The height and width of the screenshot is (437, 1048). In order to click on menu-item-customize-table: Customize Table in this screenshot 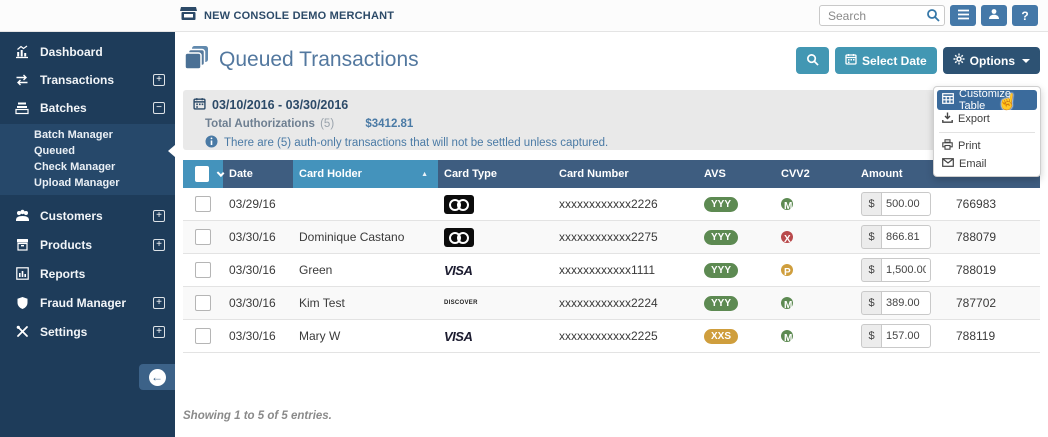, I will do `click(987, 100)`.